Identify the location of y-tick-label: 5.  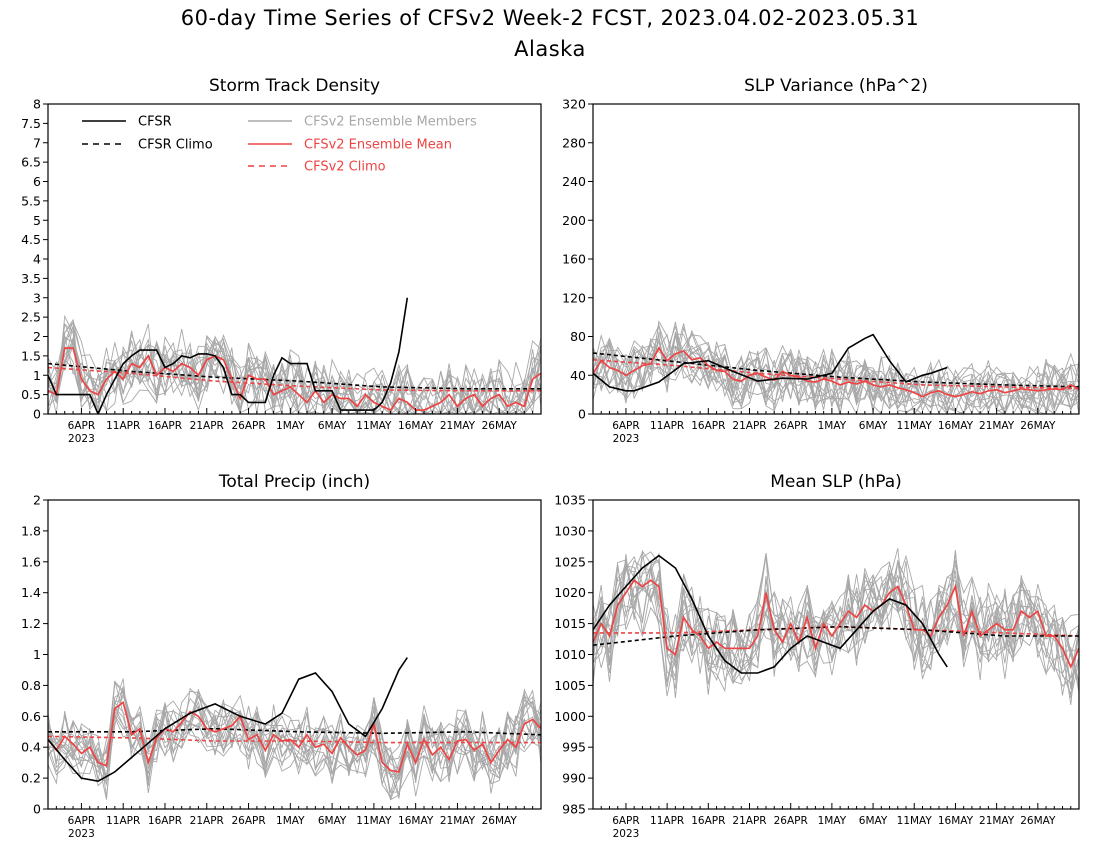
(37, 220).